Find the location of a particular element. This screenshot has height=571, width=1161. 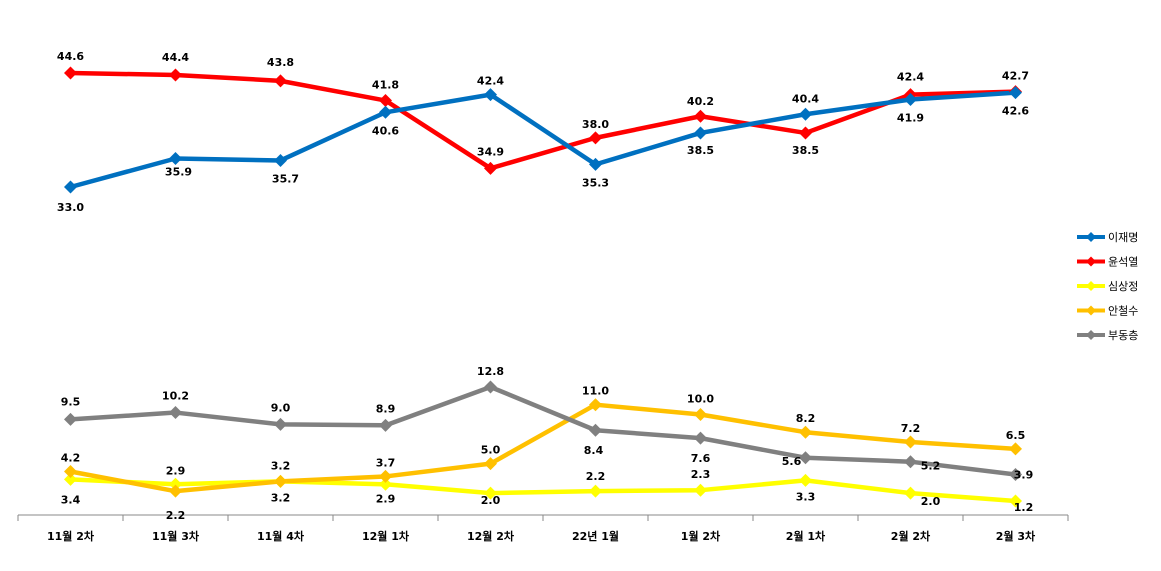

x-tick-label: 22년 1월 is located at coordinates (595, 536).